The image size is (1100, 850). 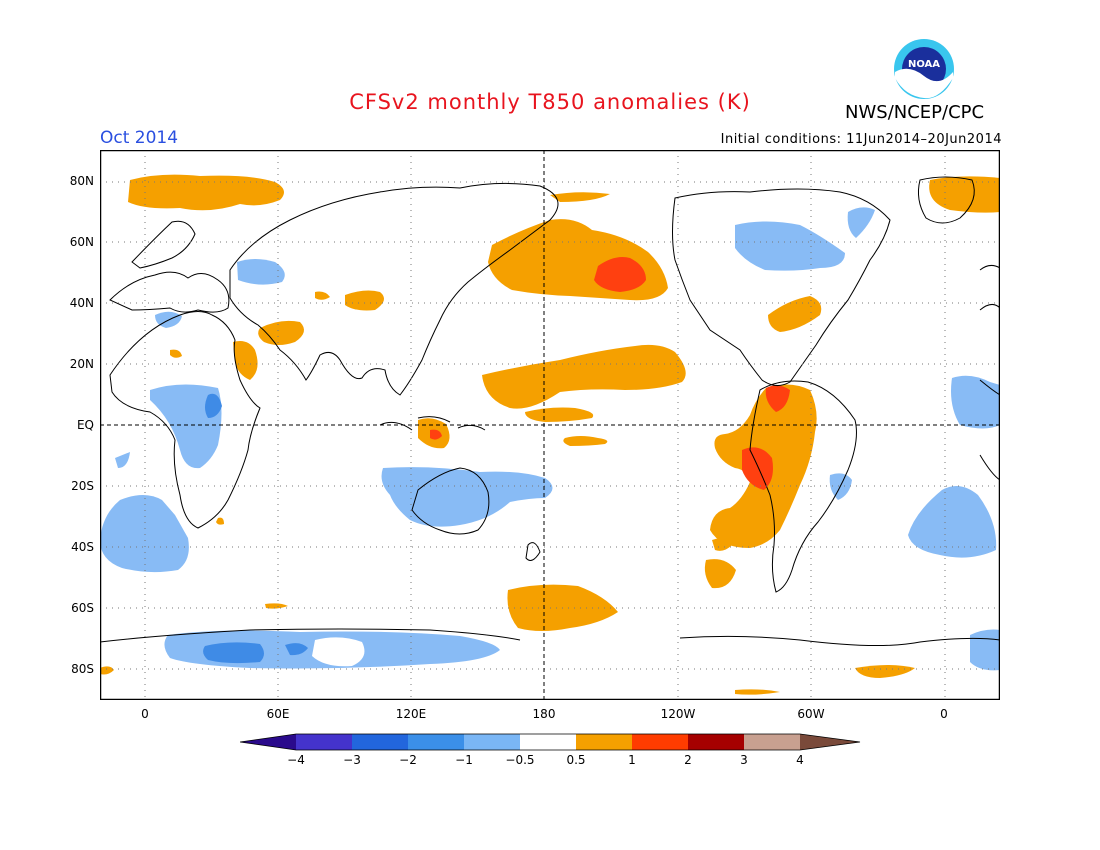 What do you see at coordinates (678, 714) in the screenshot?
I see `lon-label: 120W` at bounding box center [678, 714].